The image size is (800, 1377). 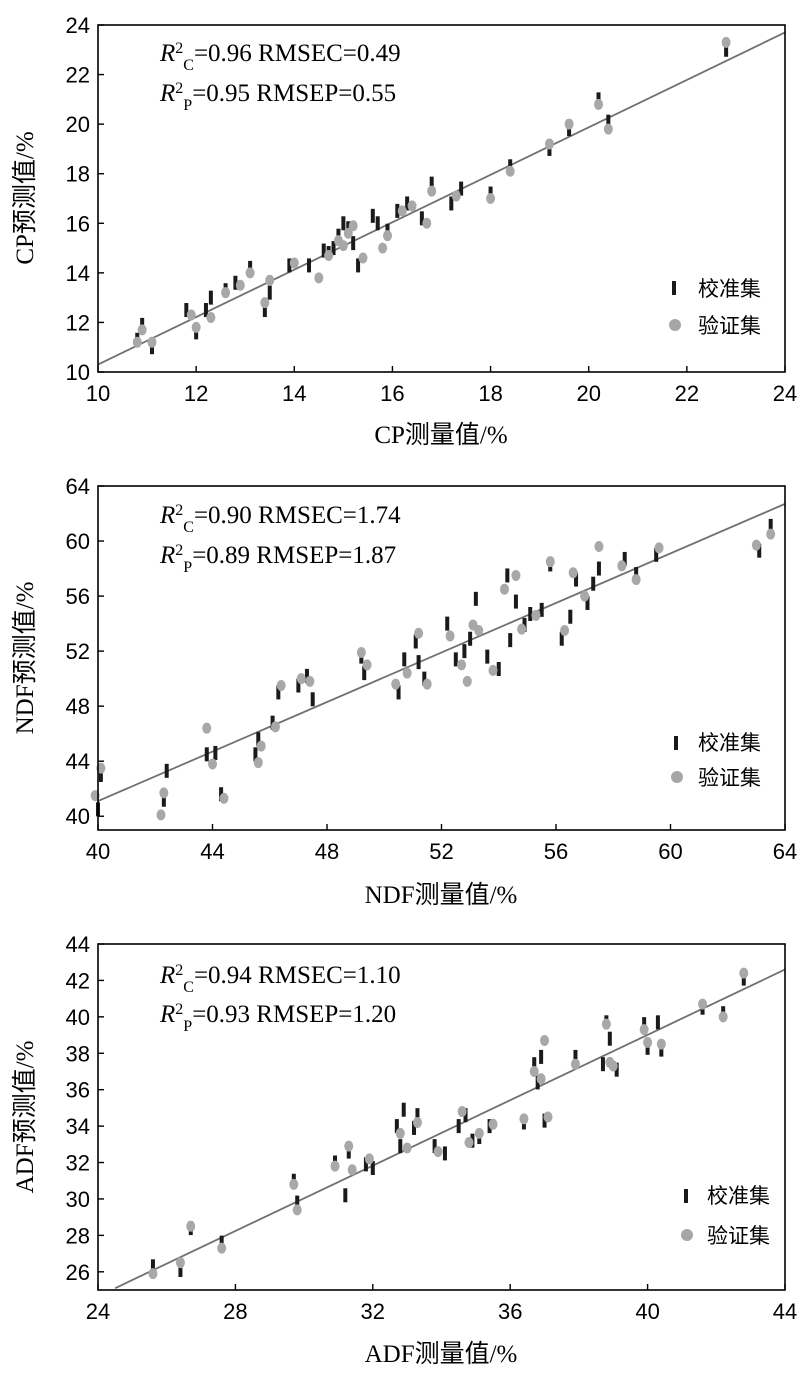 I want to click on ndf-r2p-stat: R2P=0.89 RMSEP=1.87, so click(x=277, y=559).